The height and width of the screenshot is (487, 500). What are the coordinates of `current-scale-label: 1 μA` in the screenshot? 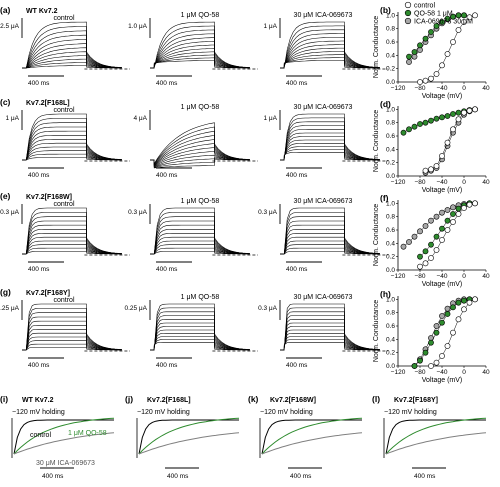 It's located at (270, 26).